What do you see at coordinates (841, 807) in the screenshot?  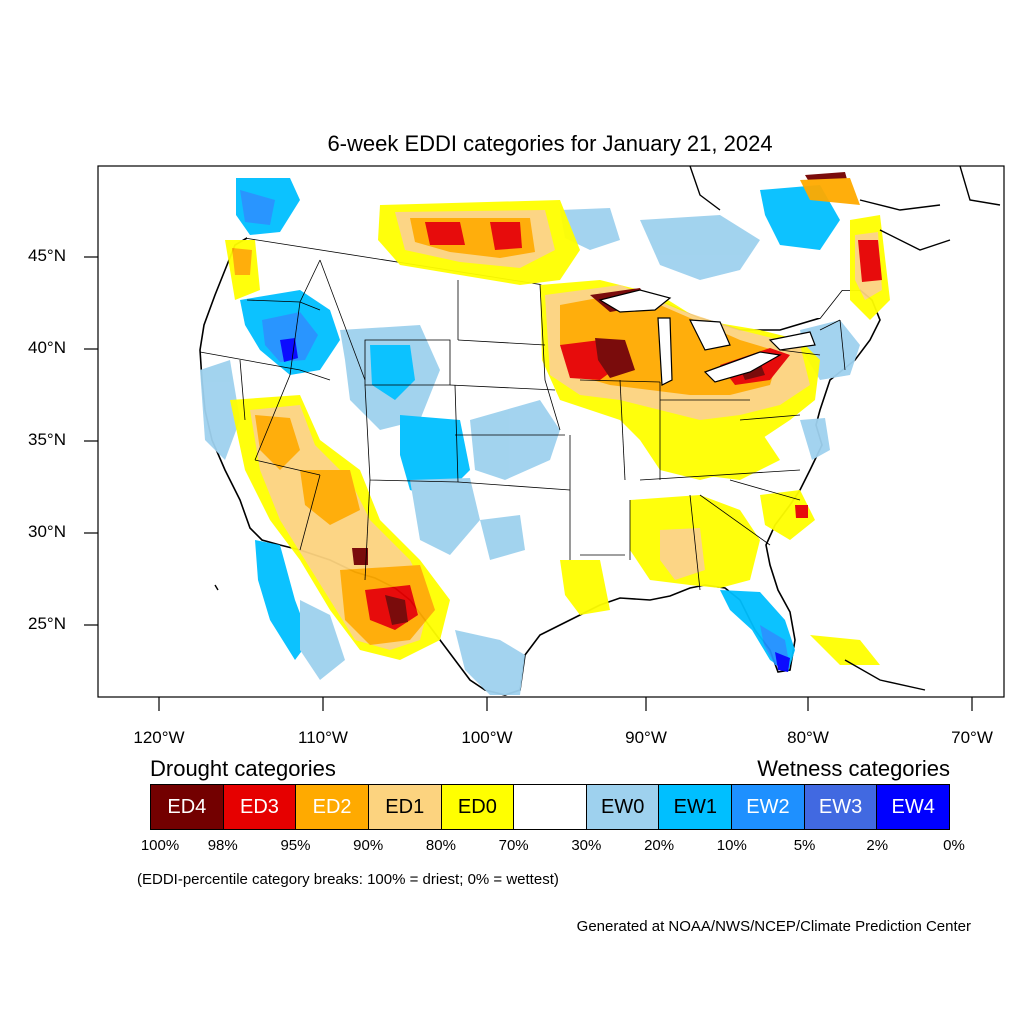 I see `legend-box-ew3: EW3` at bounding box center [841, 807].